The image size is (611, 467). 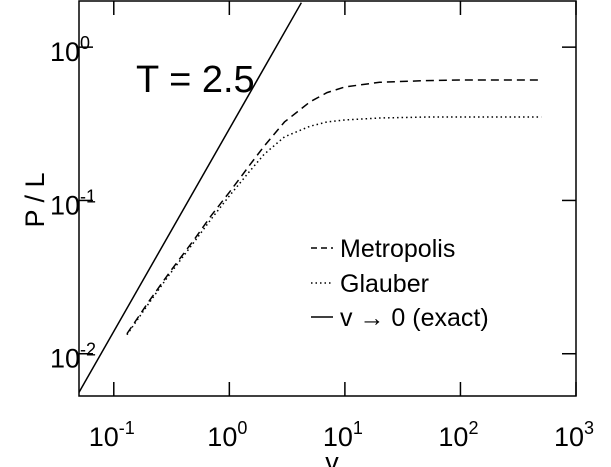 I want to click on x-tick-label-4: 10³, so click(x=574, y=435).